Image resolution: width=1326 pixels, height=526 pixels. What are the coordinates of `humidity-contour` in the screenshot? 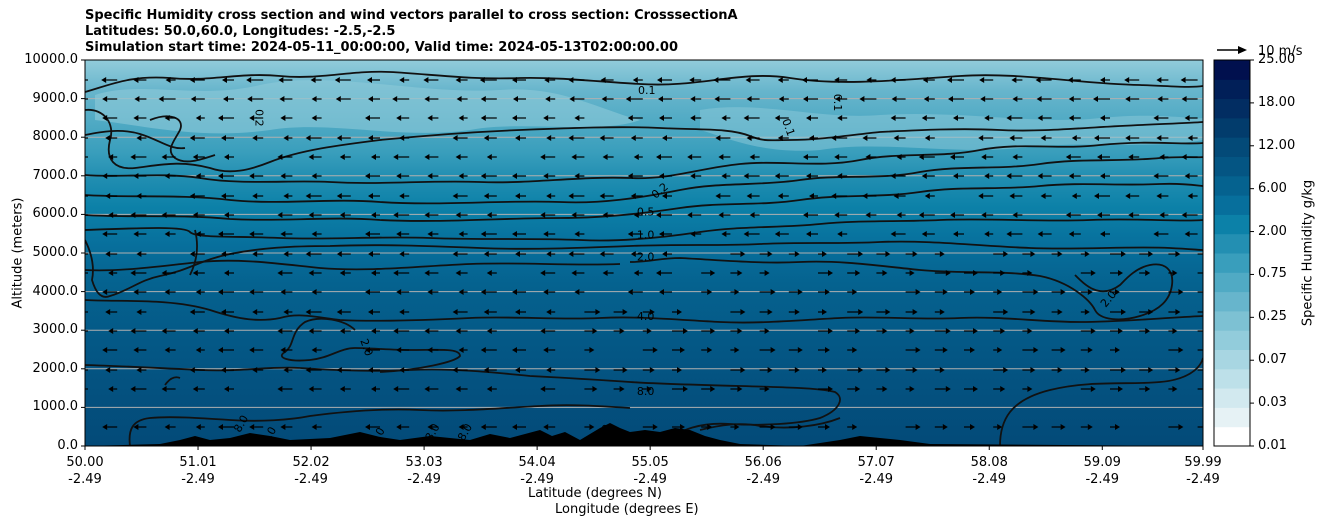 It's located at (570, 404).